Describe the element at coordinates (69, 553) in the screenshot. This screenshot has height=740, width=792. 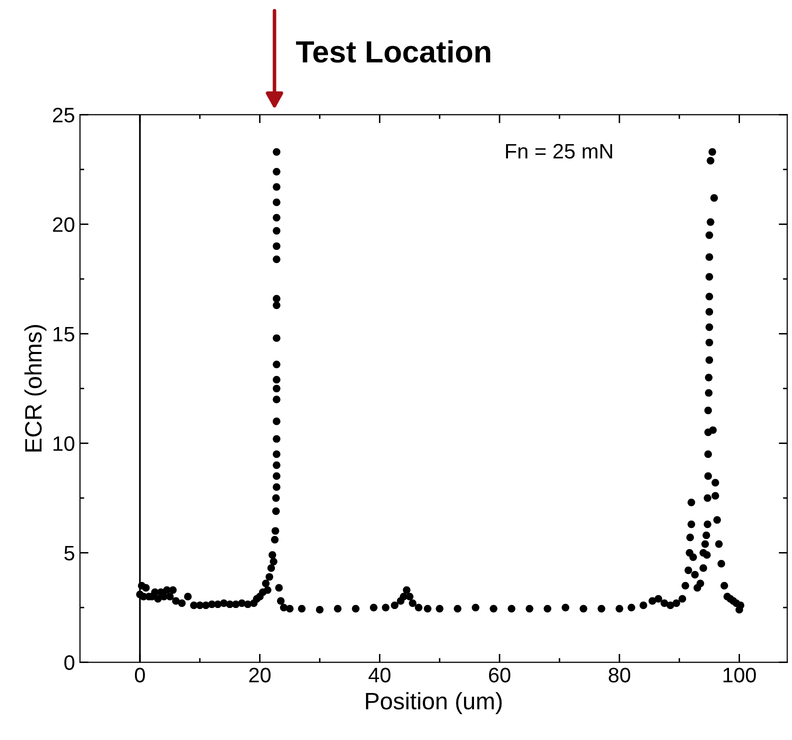
I see `y-tick-label: 5` at that location.